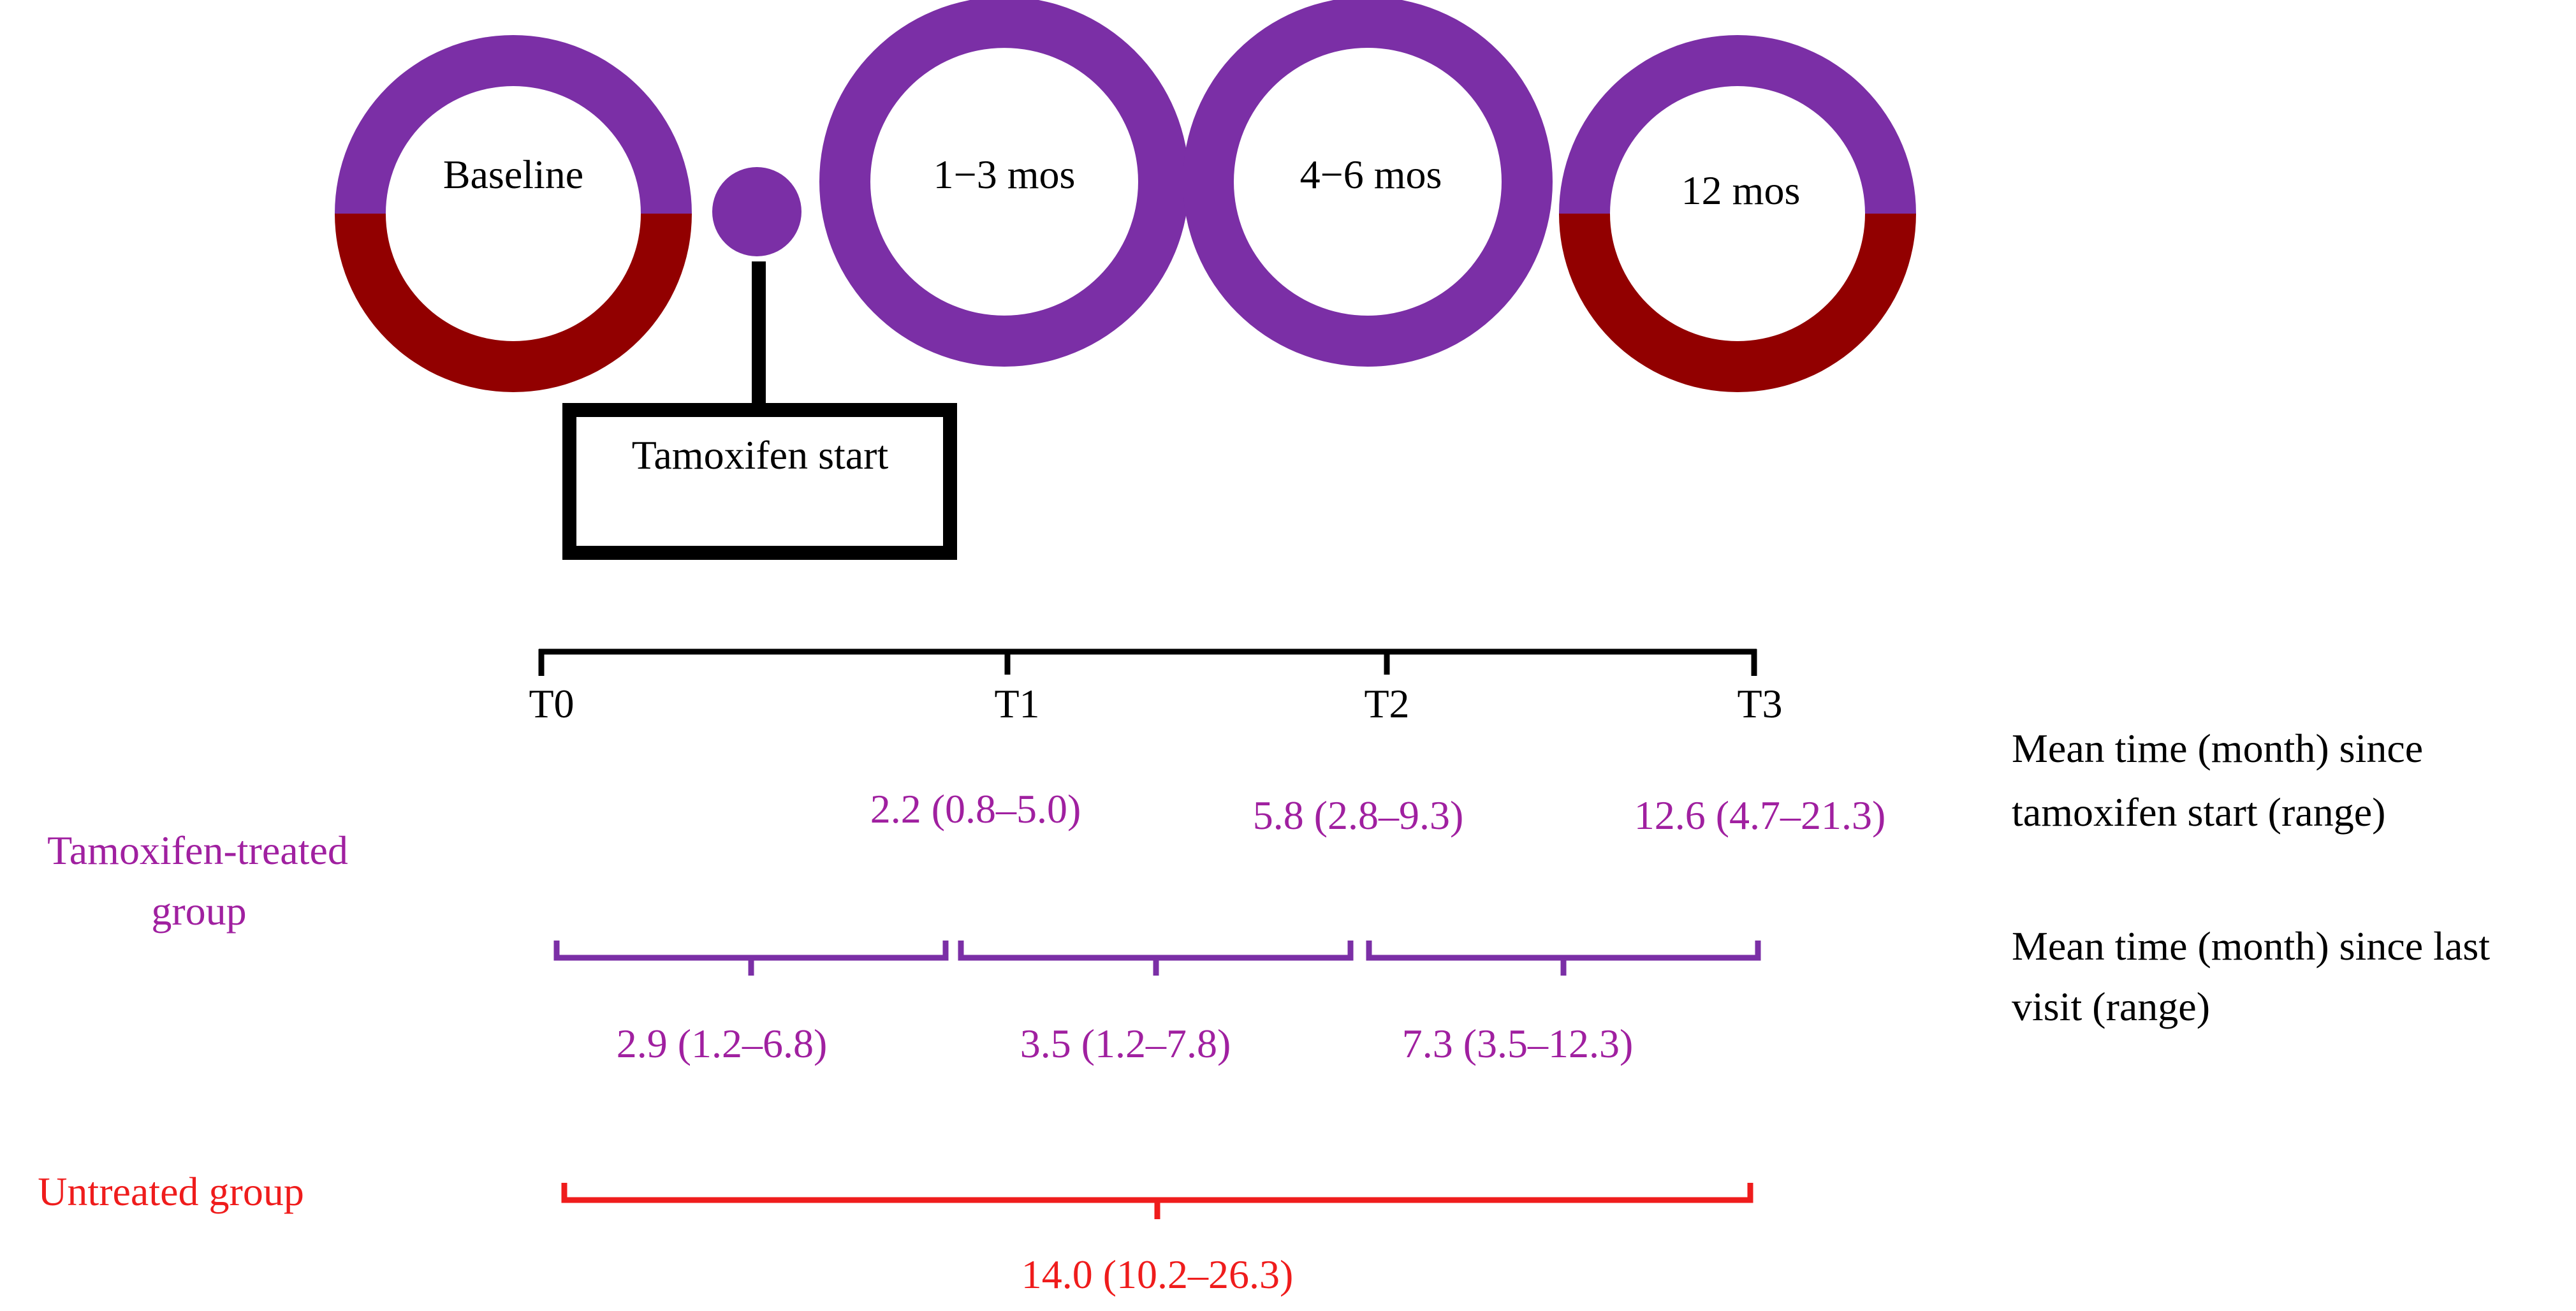  What do you see at coordinates (198, 911) in the screenshot?
I see `treated-group-label-line2: group` at bounding box center [198, 911].